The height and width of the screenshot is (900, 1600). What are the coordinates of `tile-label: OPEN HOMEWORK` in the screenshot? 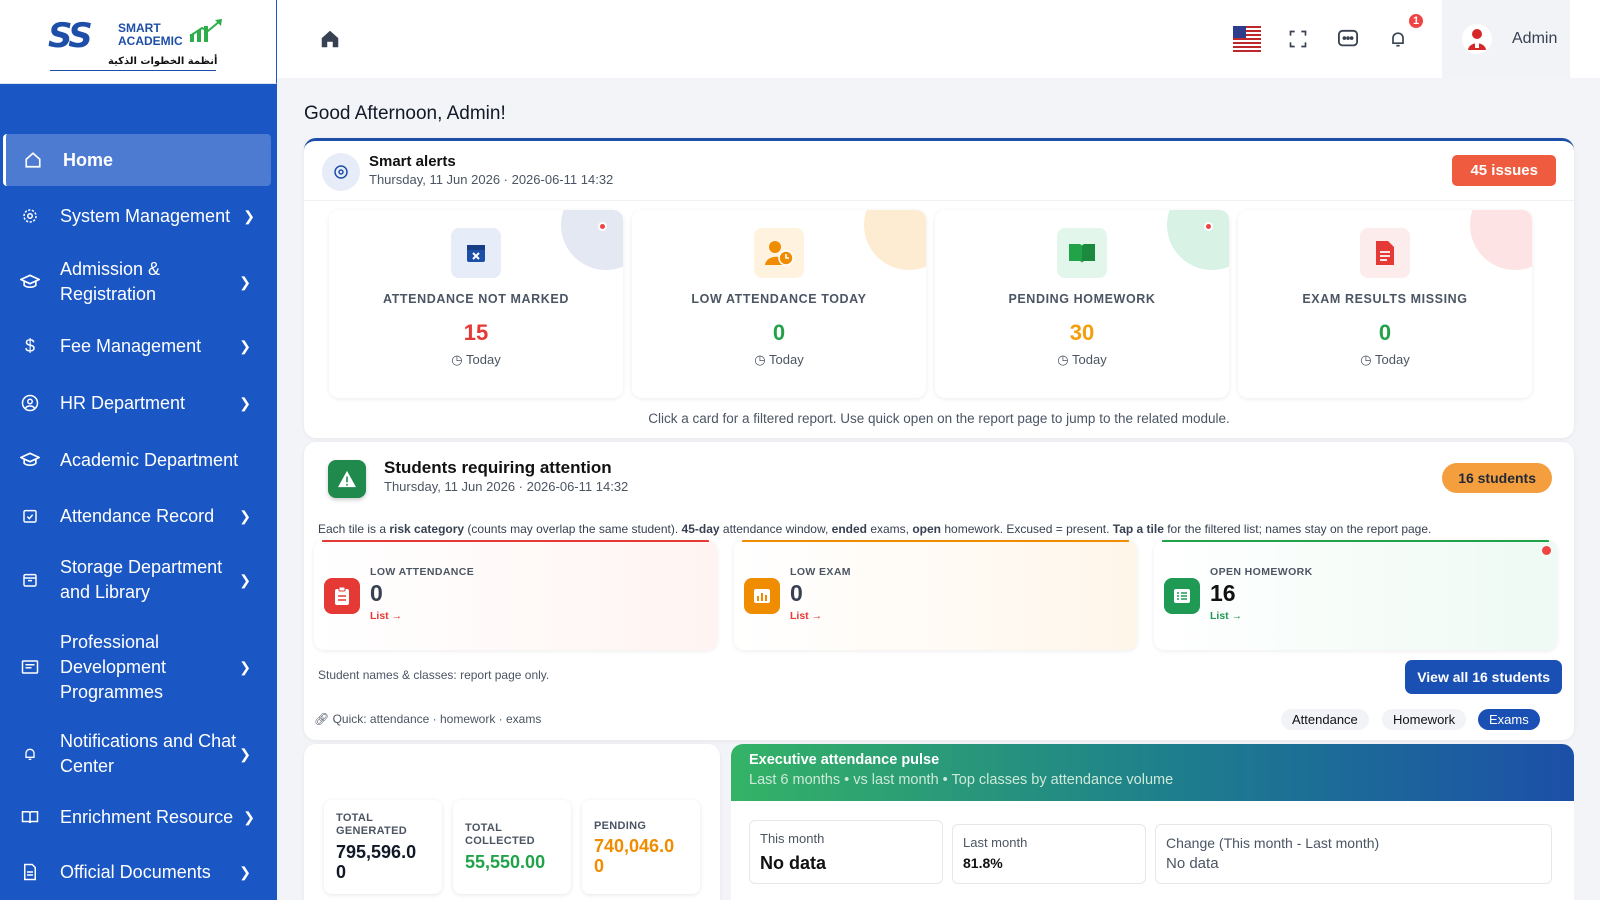 It's located at (1261, 572).